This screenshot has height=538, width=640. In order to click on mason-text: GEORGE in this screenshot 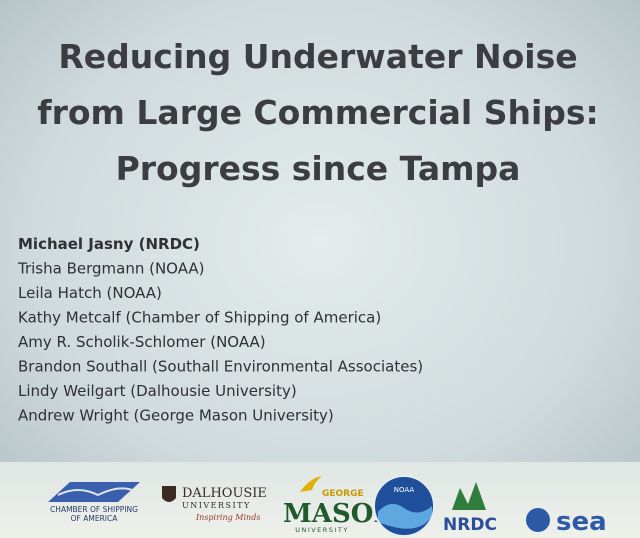, I will do `click(343, 494)`.